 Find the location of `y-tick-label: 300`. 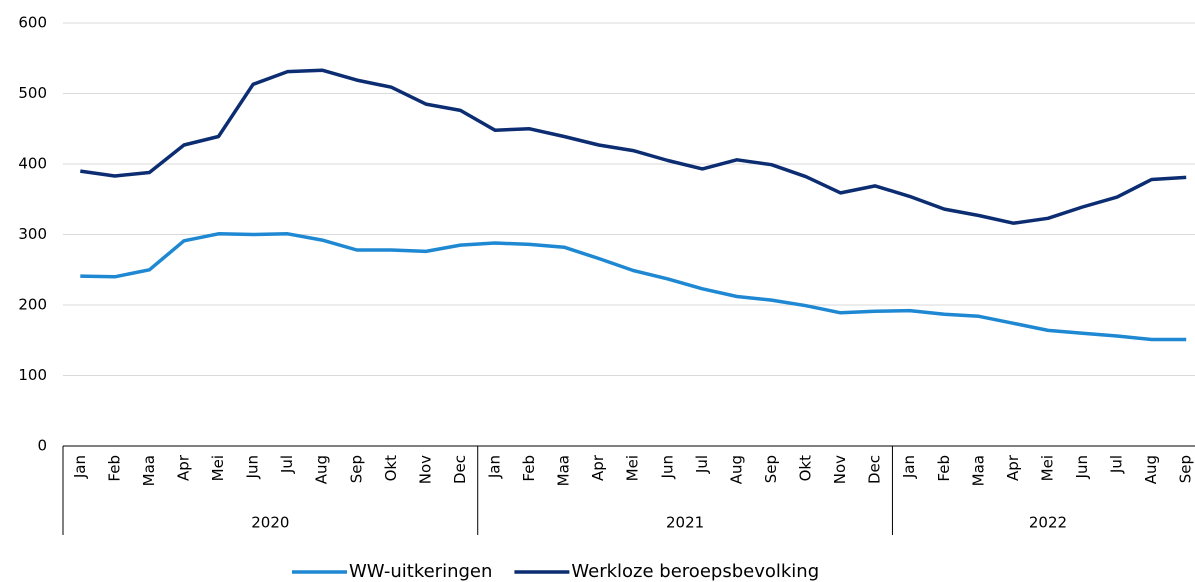

y-tick-label: 300 is located at coordinates (32, 234).